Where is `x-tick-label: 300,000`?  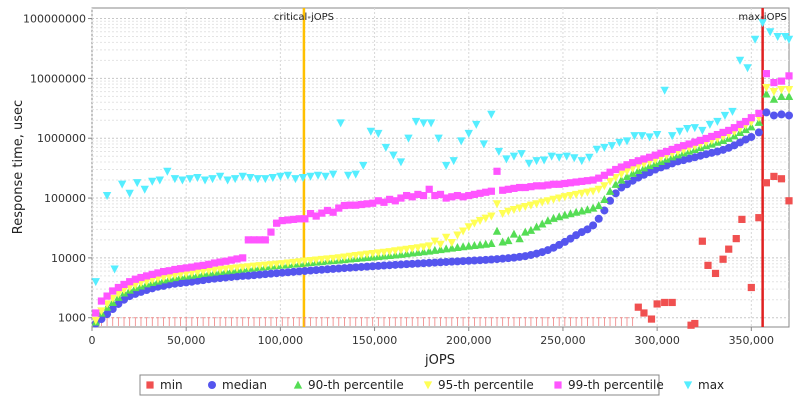
x-tick-label: 300,000 is located at coordinates (657, 340).